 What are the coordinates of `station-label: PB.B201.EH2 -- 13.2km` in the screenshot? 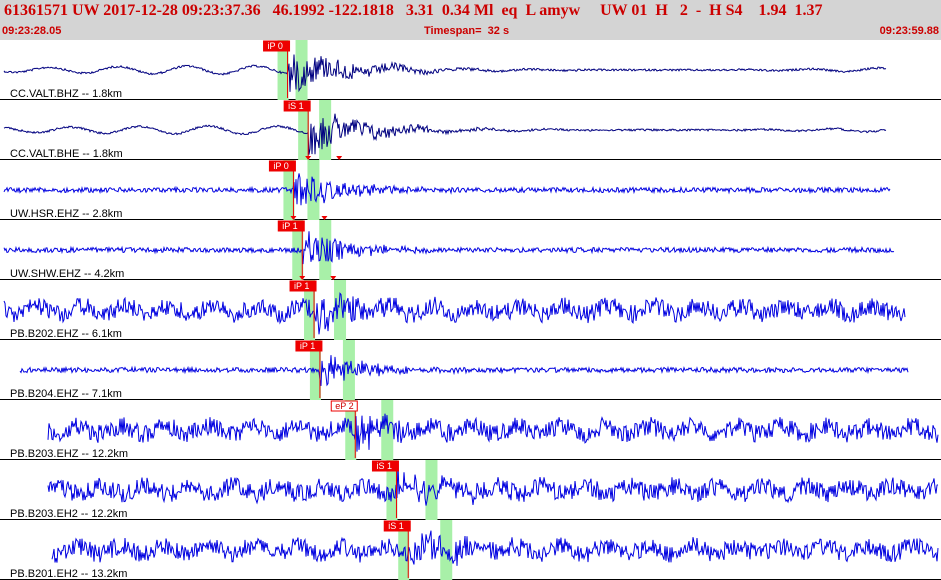 It's located at (68, 574).